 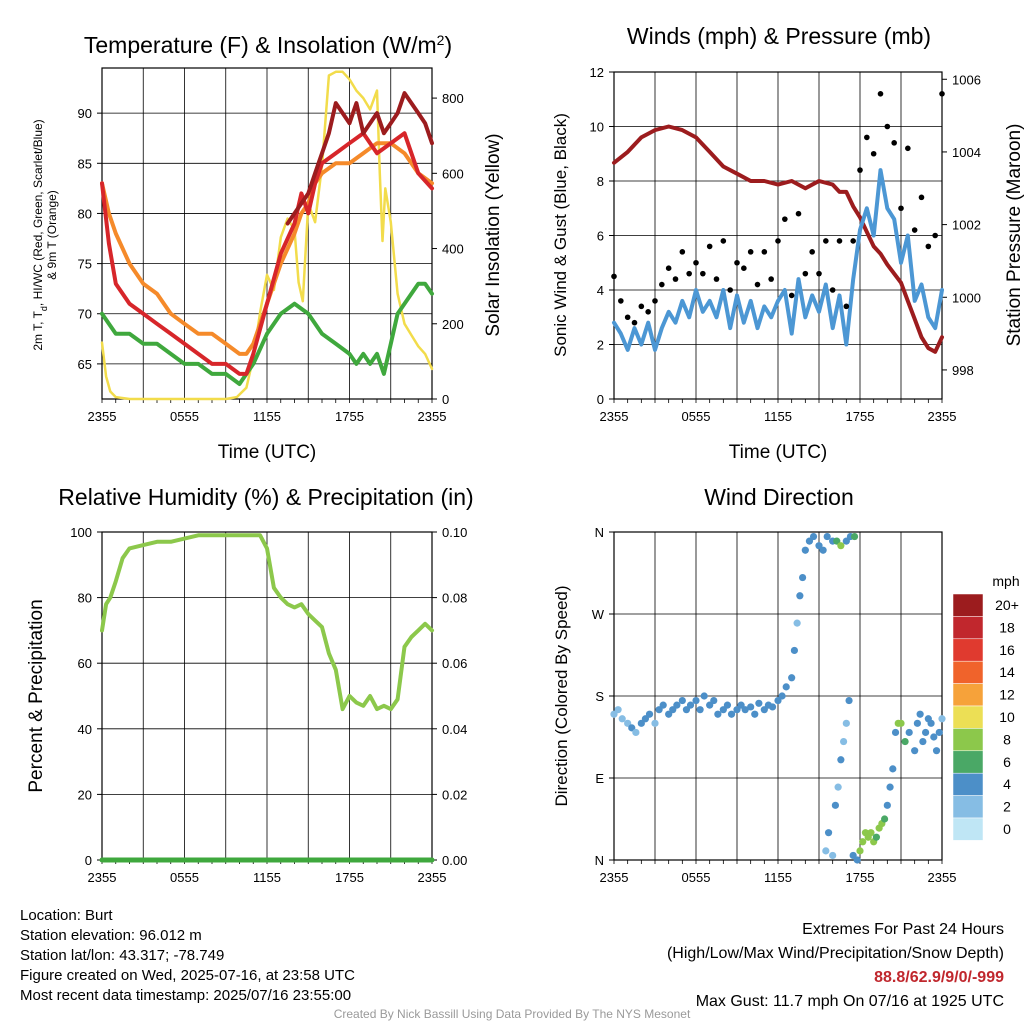 I want to click on direction-y-tick-label: N, so click(x=599, y=860).